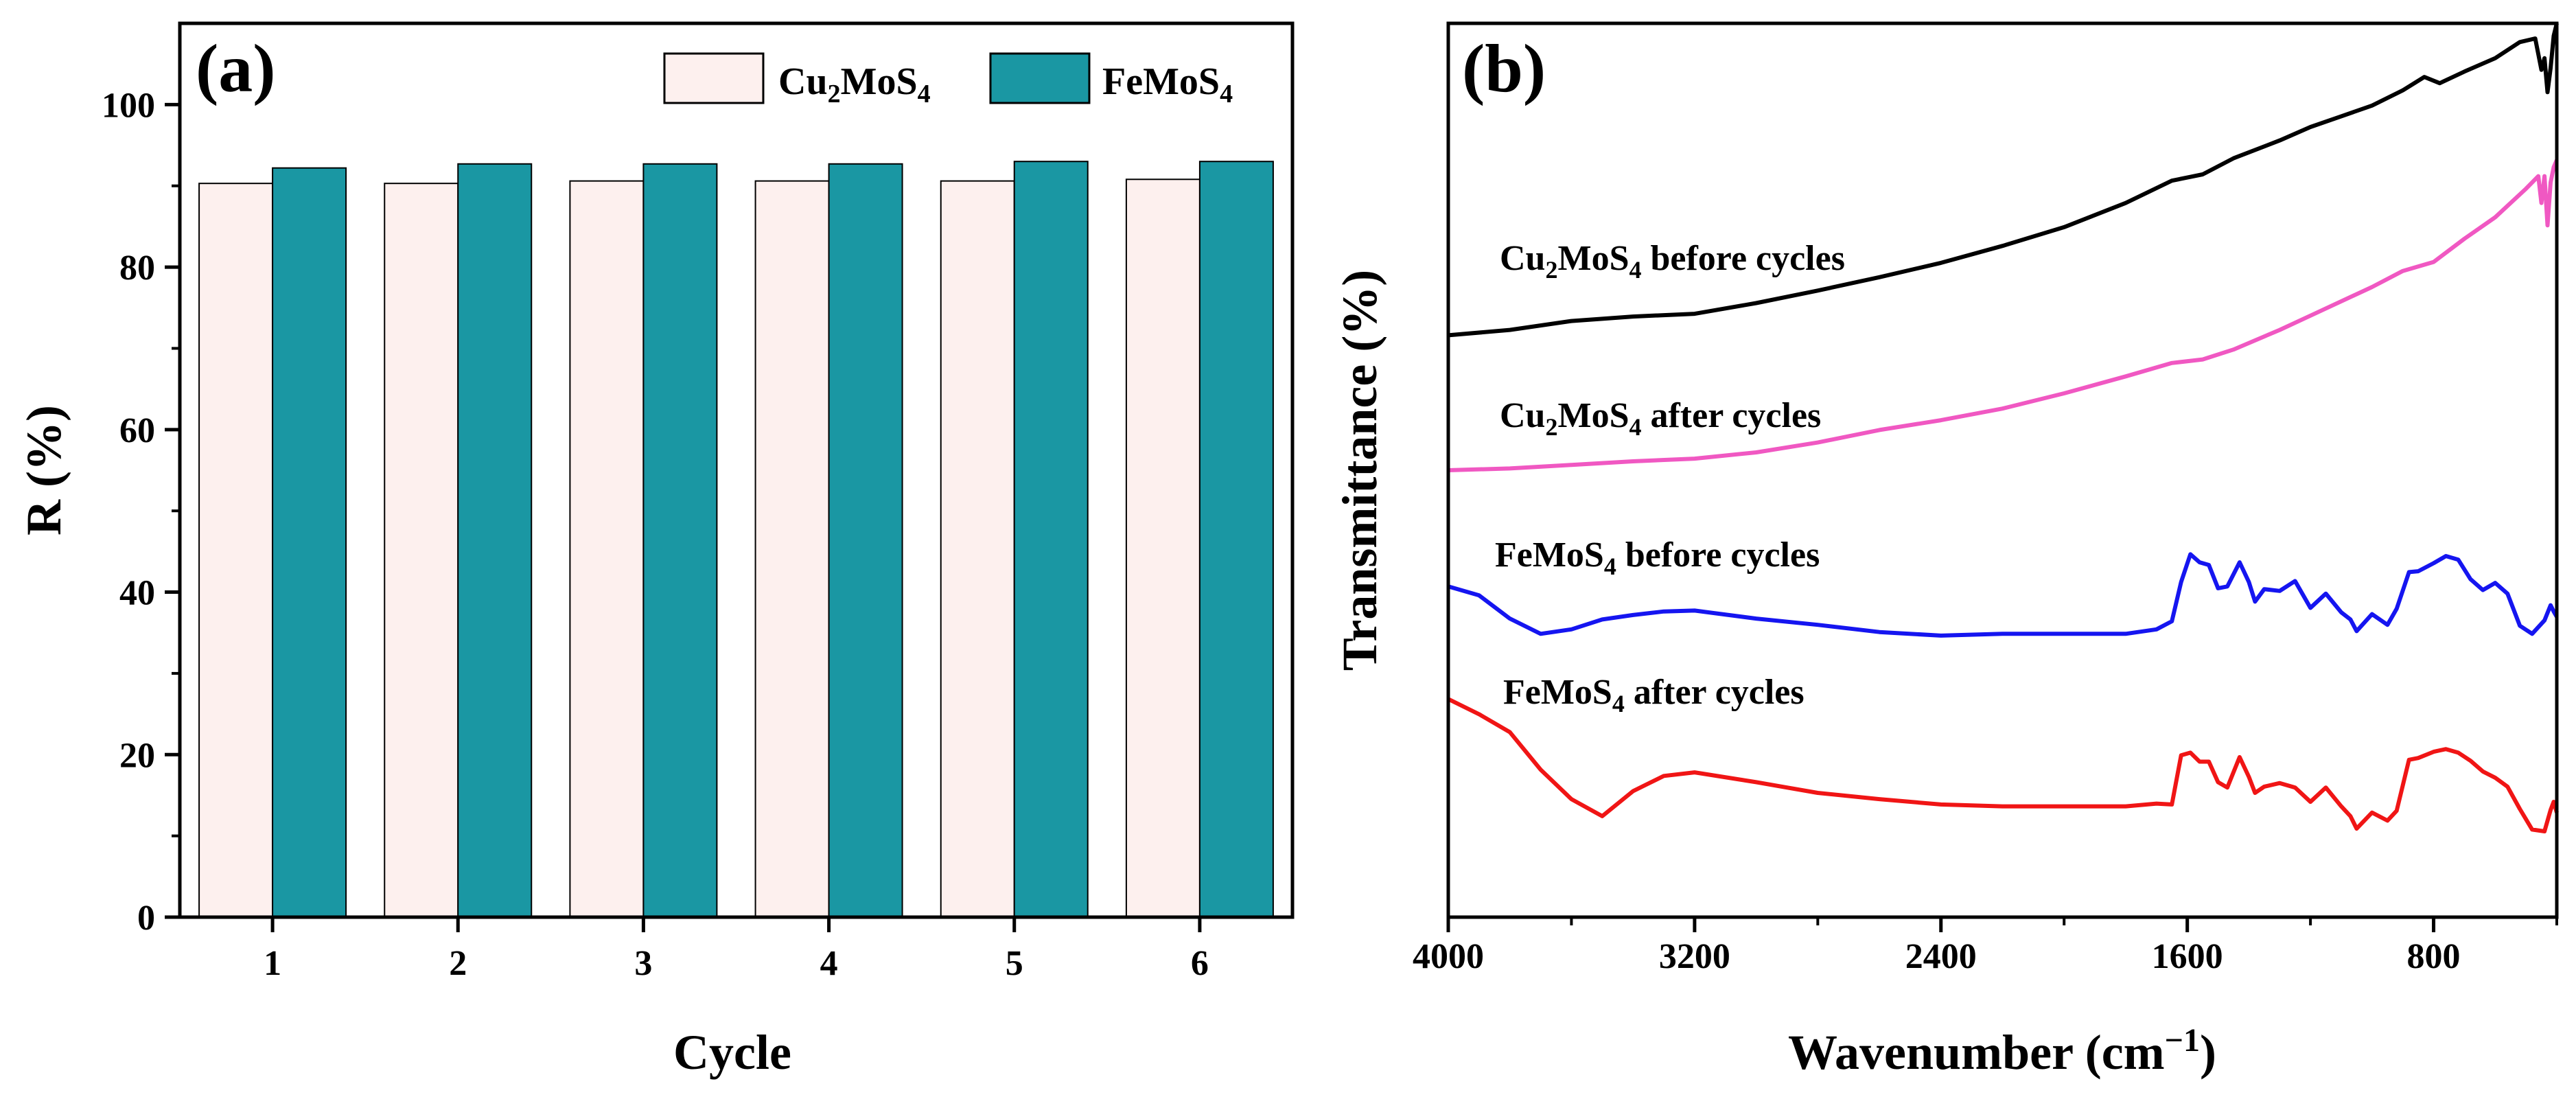 This screenshot has height=1097, width=2576. What do you see at coordinates (1200, 963) in the screenshot?
I see `x-tick-label-a: 6` at bounding box center [1200, 963].